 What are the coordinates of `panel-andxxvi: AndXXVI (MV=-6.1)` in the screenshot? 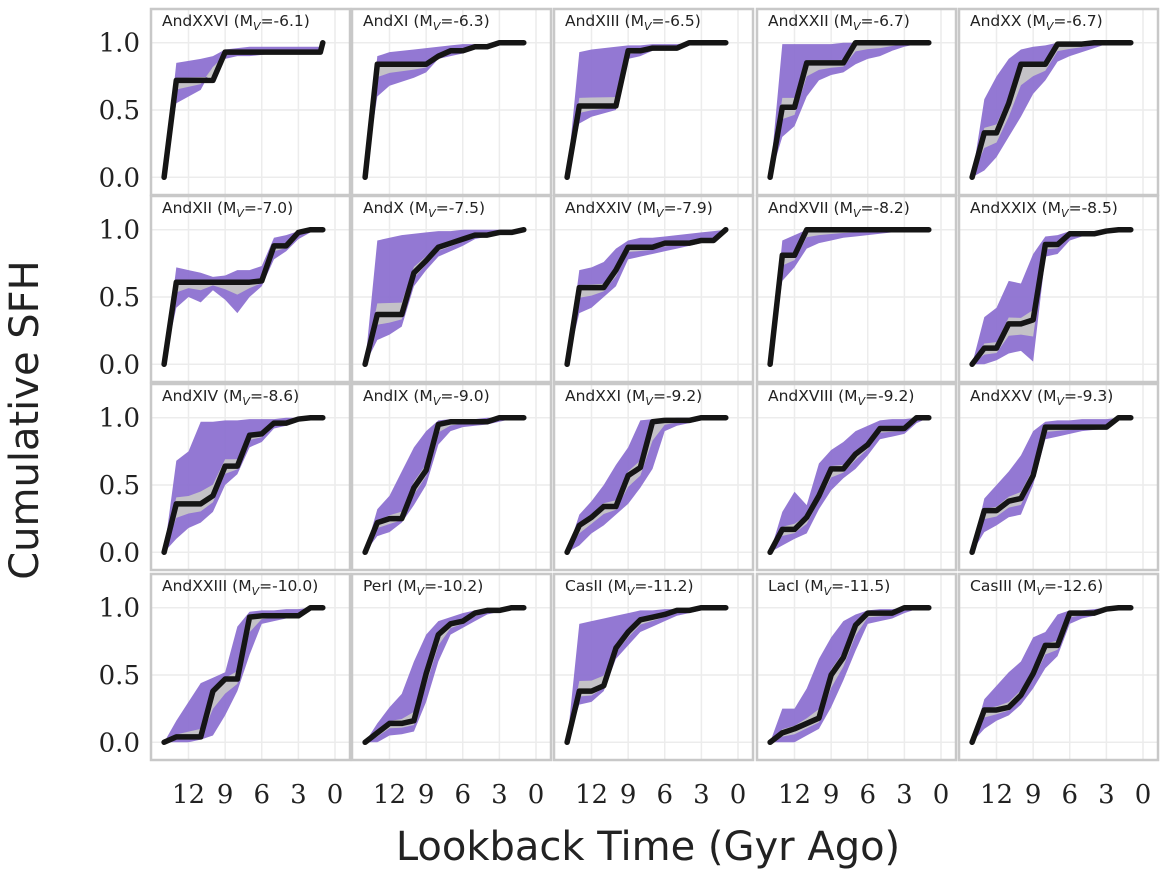 It's located at (250, 102).